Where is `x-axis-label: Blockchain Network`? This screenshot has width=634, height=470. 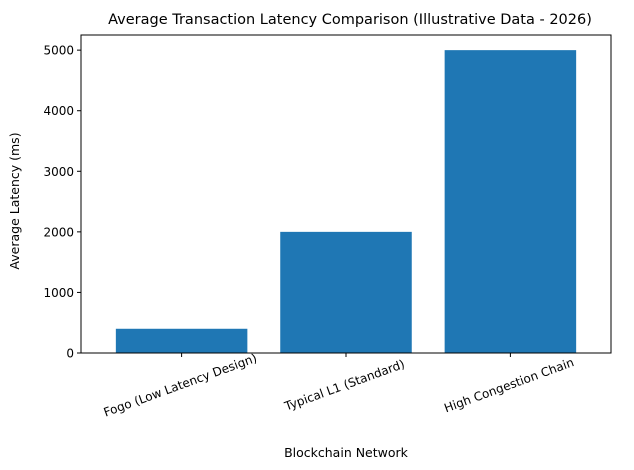
x-axis-label: Blockchain Network is located at coordinates (346, 452).